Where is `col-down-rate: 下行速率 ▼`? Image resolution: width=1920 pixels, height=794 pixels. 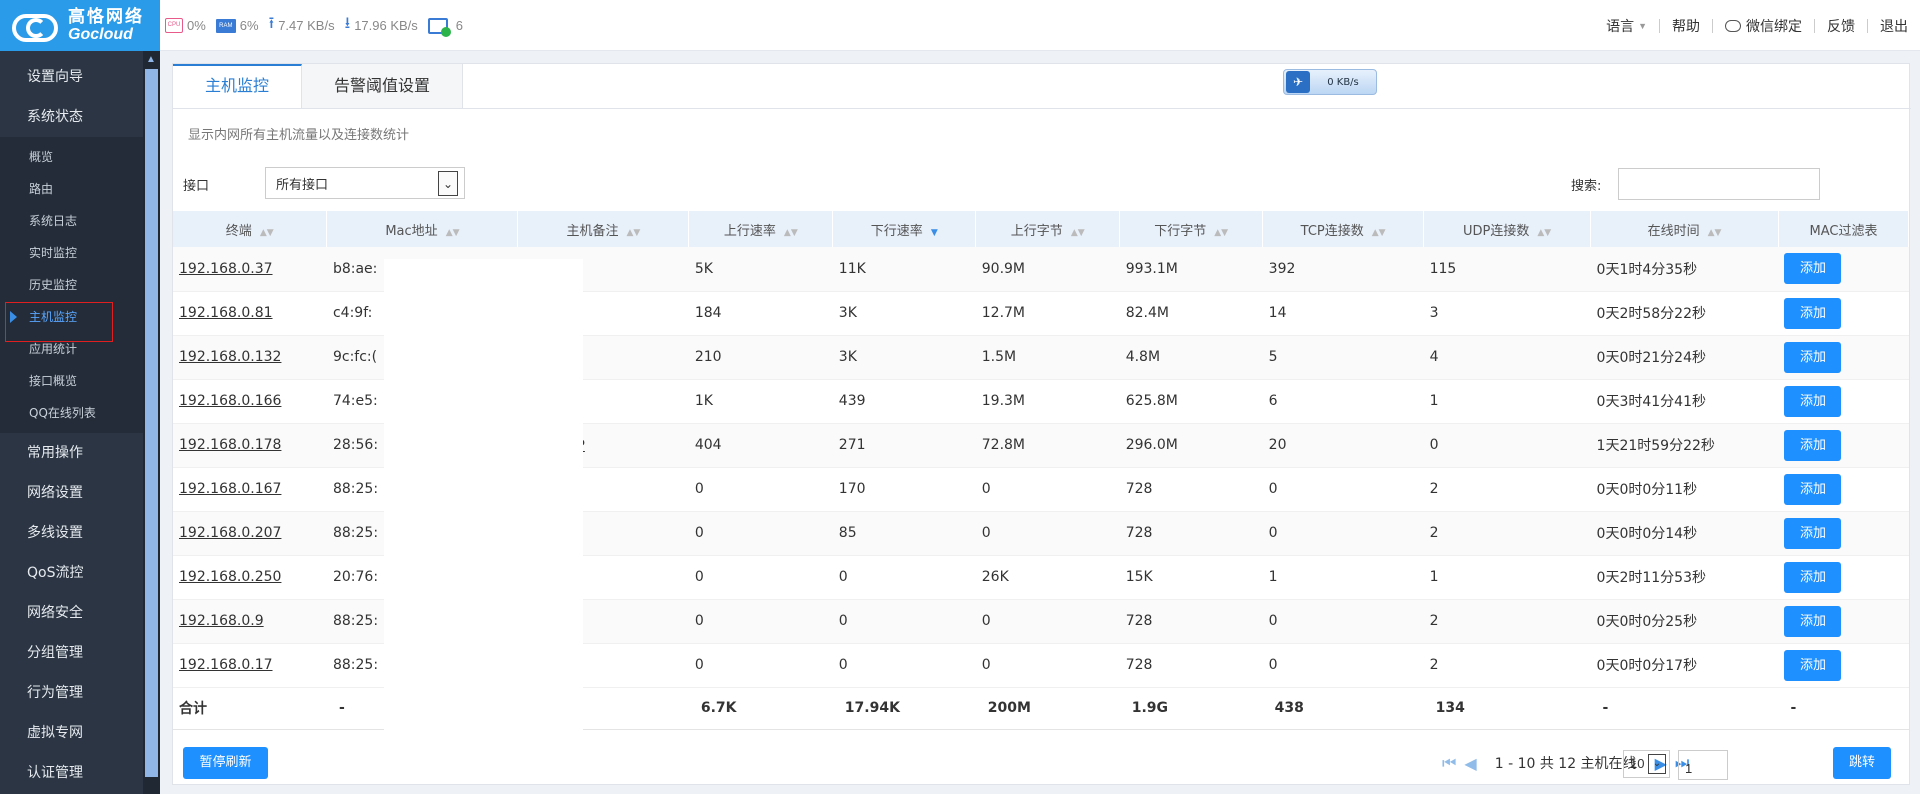 col-down-rate: 下行速率 ▼ is located at coordinates (904, 229).